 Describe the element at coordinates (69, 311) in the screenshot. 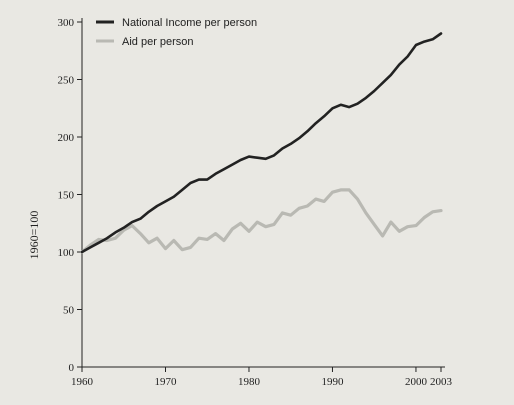

I see `y-tick-label: 50` at that location.